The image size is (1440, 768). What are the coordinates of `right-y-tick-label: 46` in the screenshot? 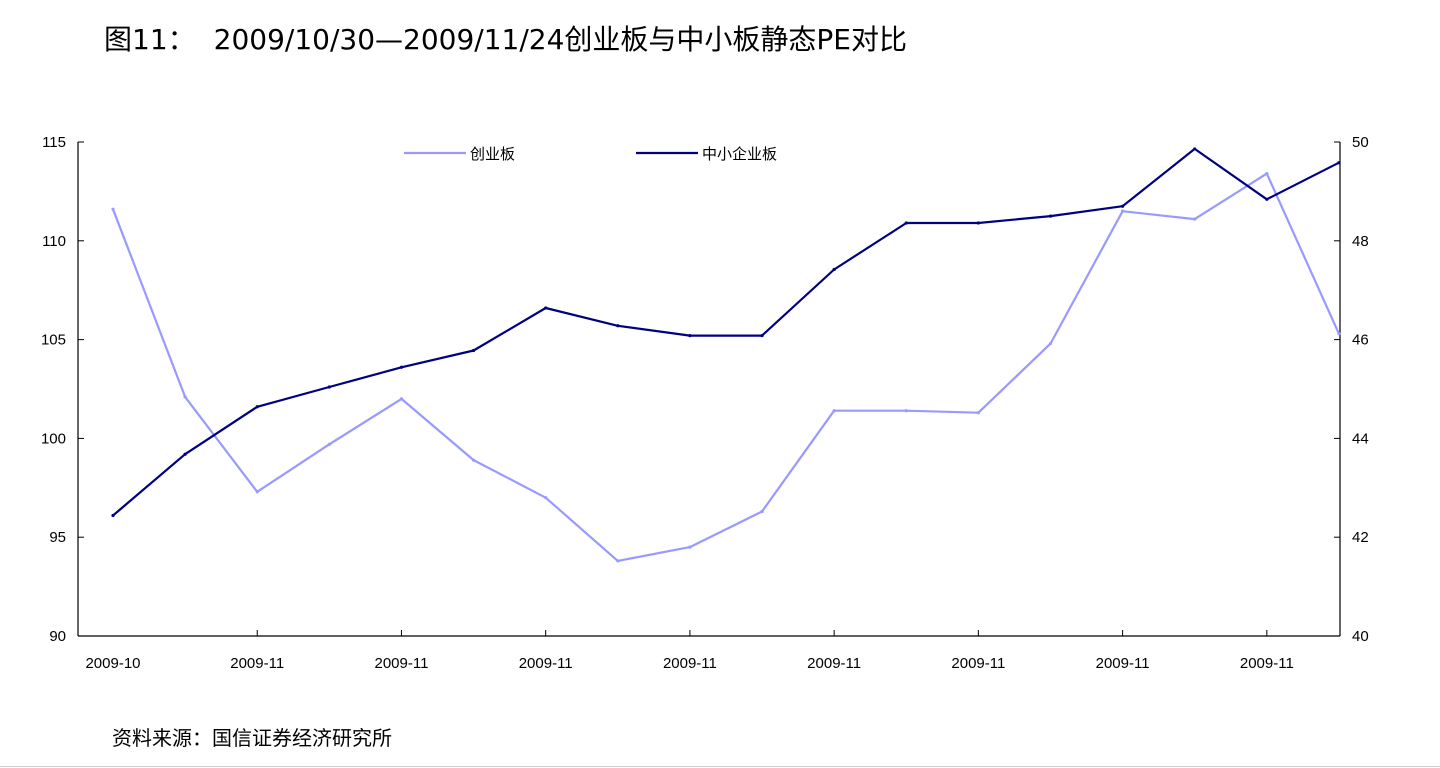 It's located at (1360, 340).